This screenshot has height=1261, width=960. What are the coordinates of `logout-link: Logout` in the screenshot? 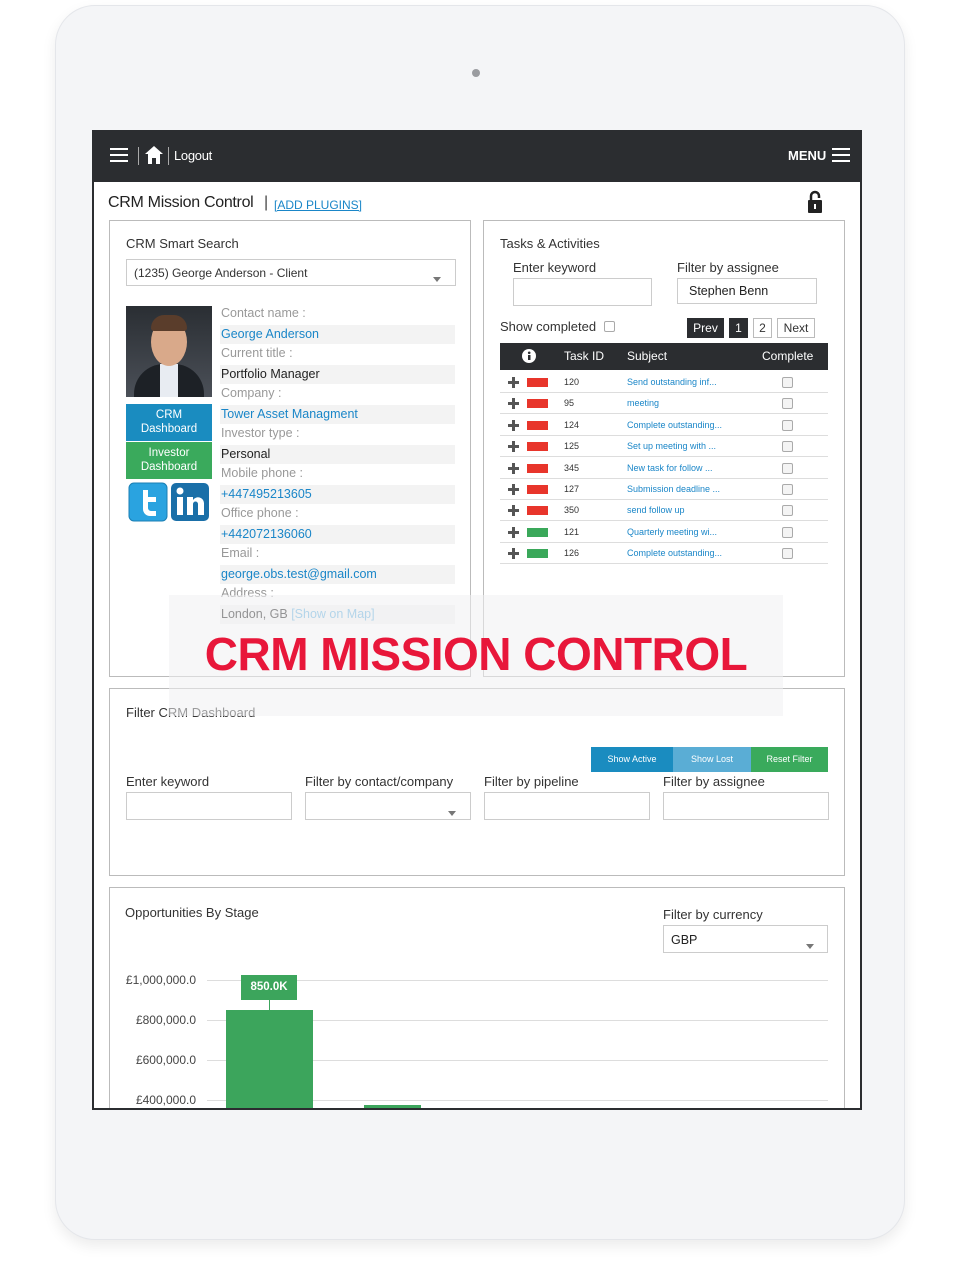 It's located at (193, 155).